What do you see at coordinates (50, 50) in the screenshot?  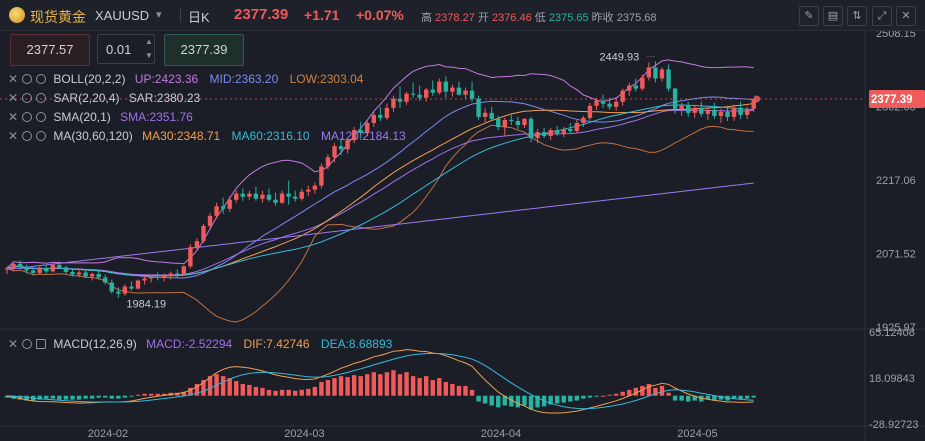 I see `sell-price-button: 2377.57` at bounding box center [50, 50].